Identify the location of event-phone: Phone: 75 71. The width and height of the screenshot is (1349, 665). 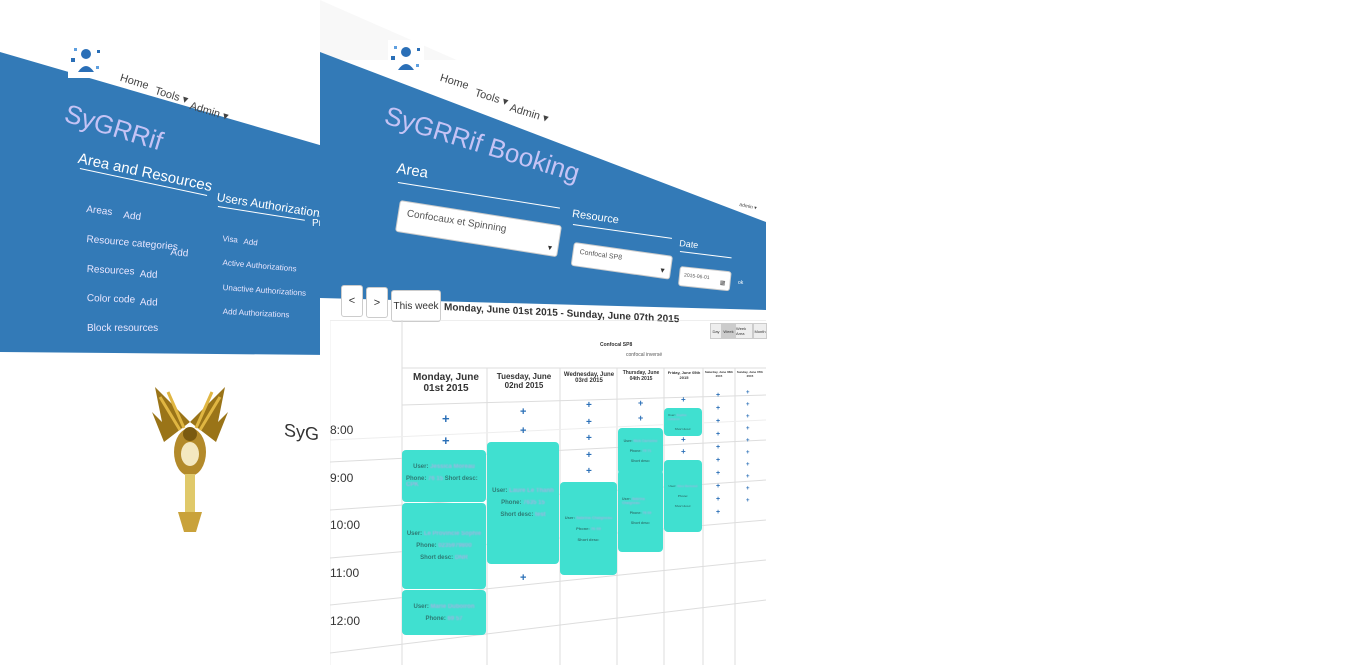
(640, 451).